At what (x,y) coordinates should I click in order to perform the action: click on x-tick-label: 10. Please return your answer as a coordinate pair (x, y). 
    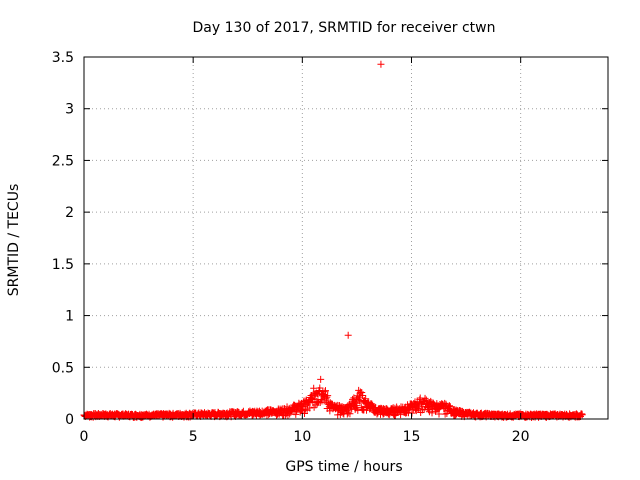
    Looking at the image, I should click on (302, 437).